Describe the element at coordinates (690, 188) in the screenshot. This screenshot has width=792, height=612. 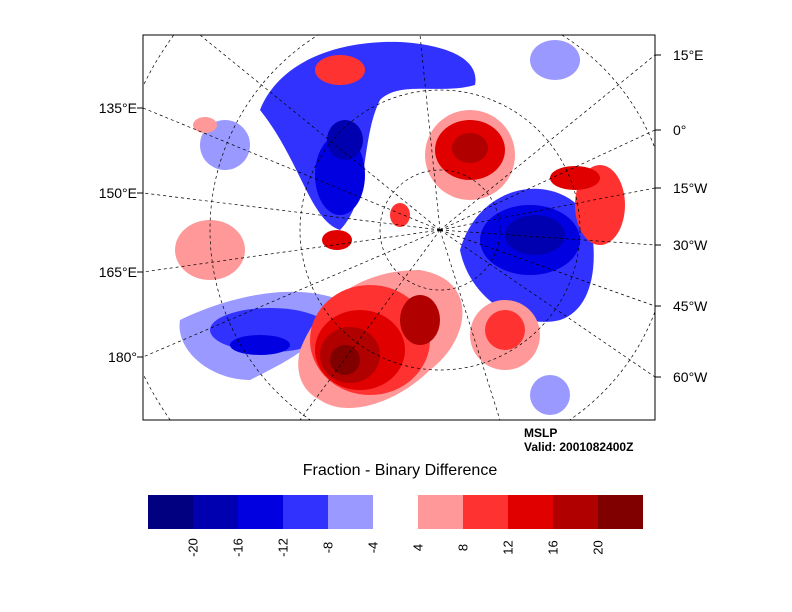
I see `lon-label: 15°W` at that location.